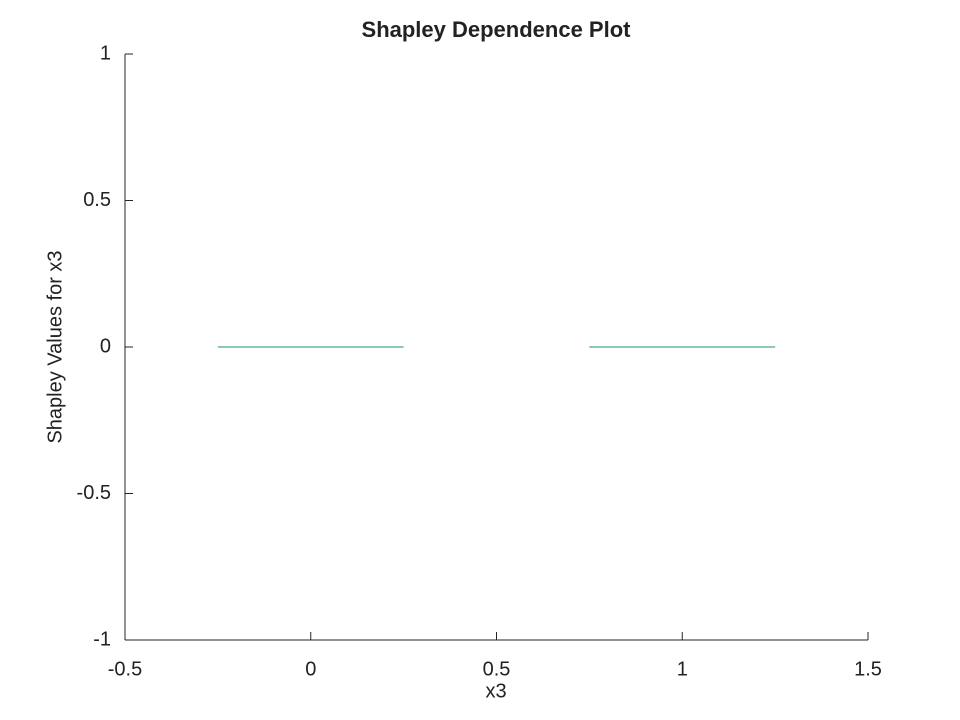  Describe the element at coordinates (310, 669) in the screenshot. I see `x-tick-label: 0` at that location.